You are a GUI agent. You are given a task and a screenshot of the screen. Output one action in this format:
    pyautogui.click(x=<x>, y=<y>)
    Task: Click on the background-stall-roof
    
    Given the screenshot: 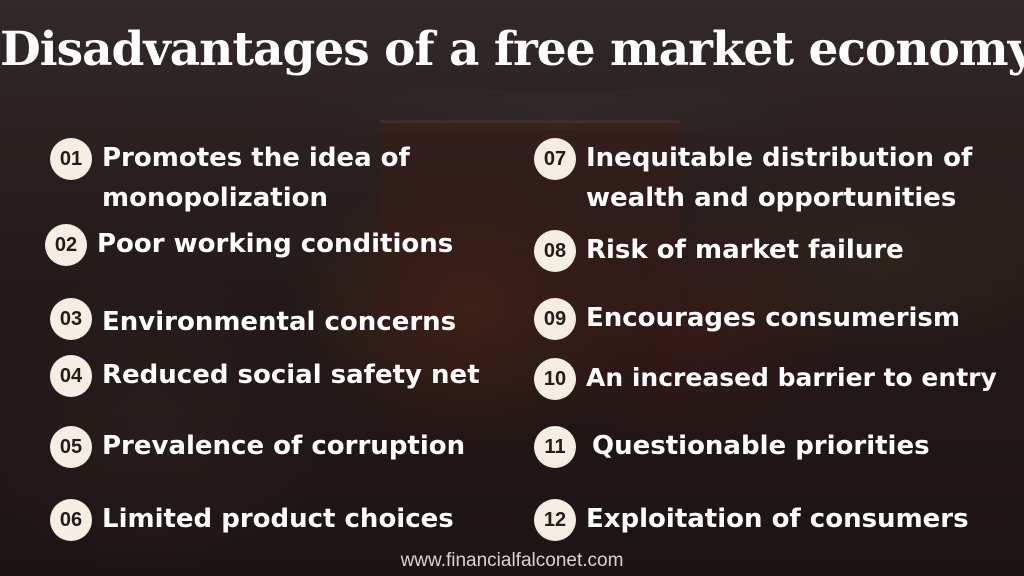 What is the action you would take?
    pyautogui.click(x=560, y=110)
    